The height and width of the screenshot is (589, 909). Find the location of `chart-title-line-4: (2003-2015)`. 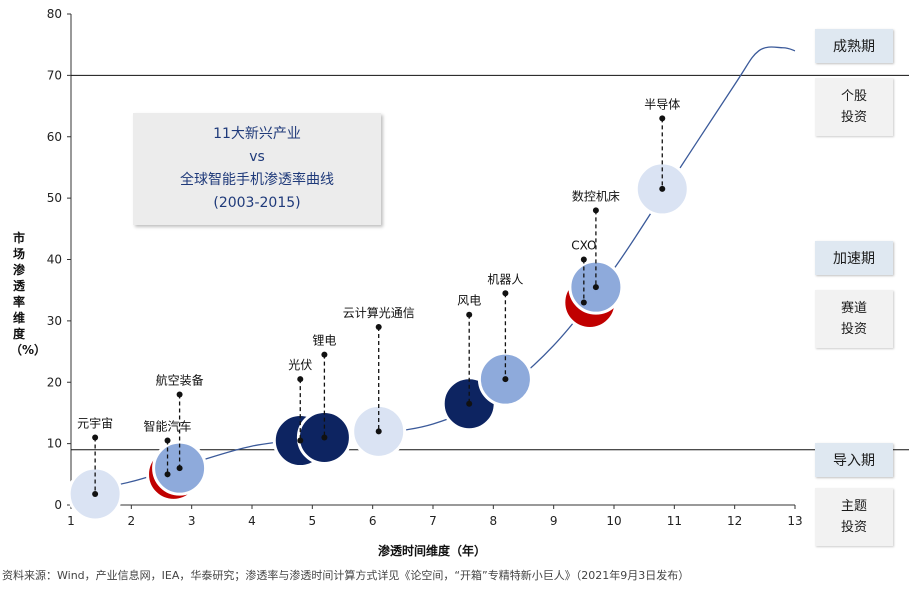

chart-title-line-4: (2003-2015) is located at coordinates (257, 203).